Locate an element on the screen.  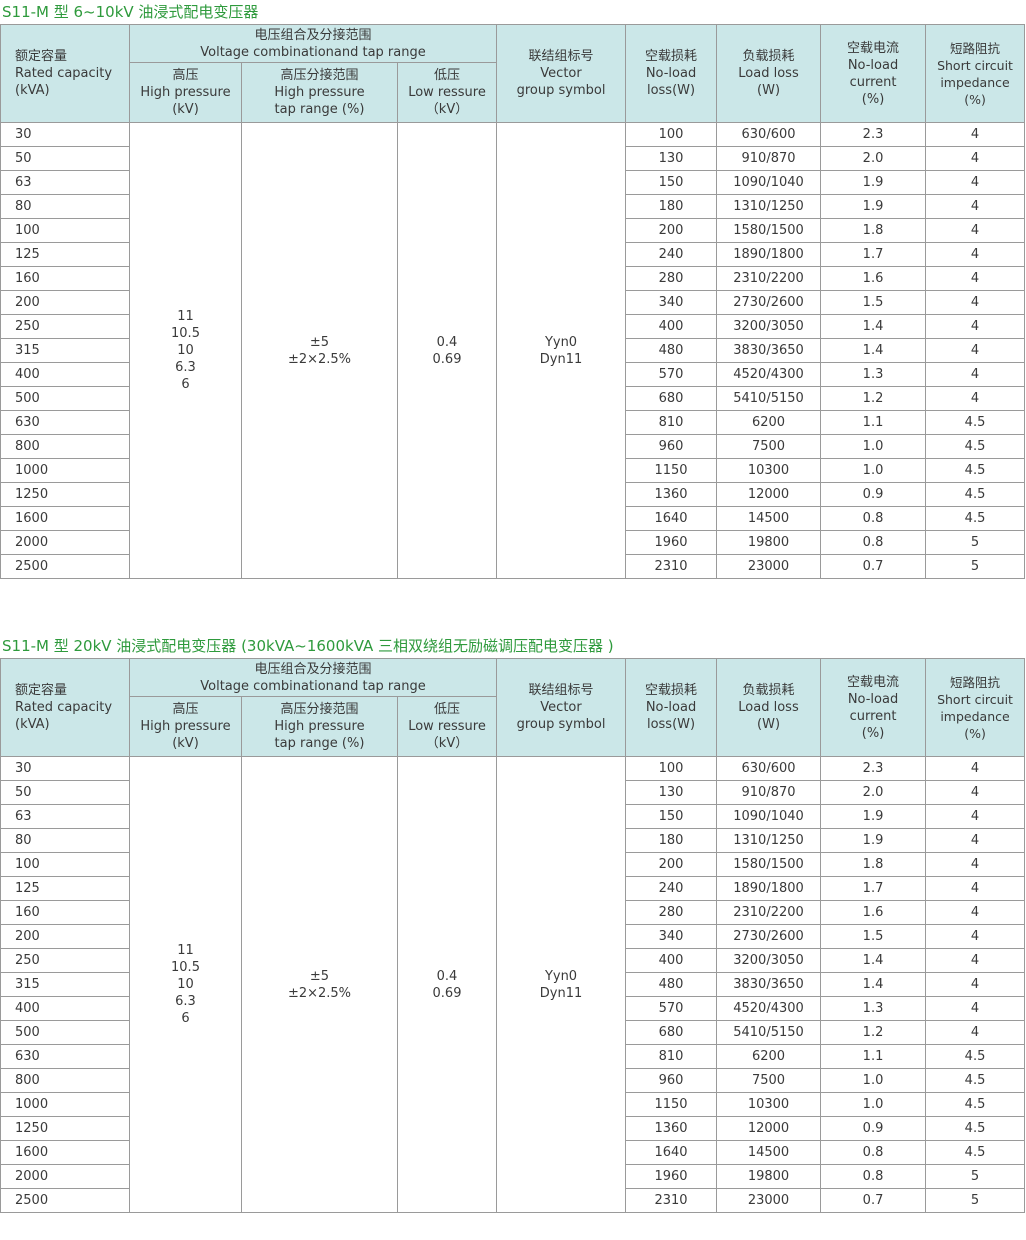
table-row: 200 340 2730/2600 1.5 4 is located at coordinates (513, 936).